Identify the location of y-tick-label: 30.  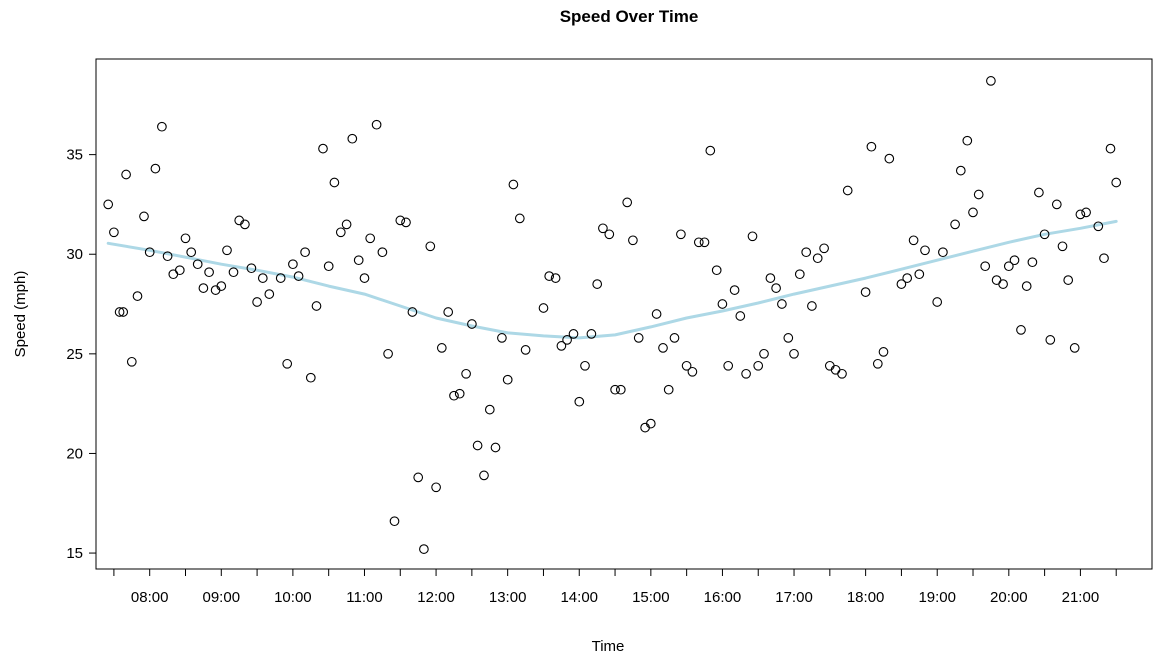
(74, 254).